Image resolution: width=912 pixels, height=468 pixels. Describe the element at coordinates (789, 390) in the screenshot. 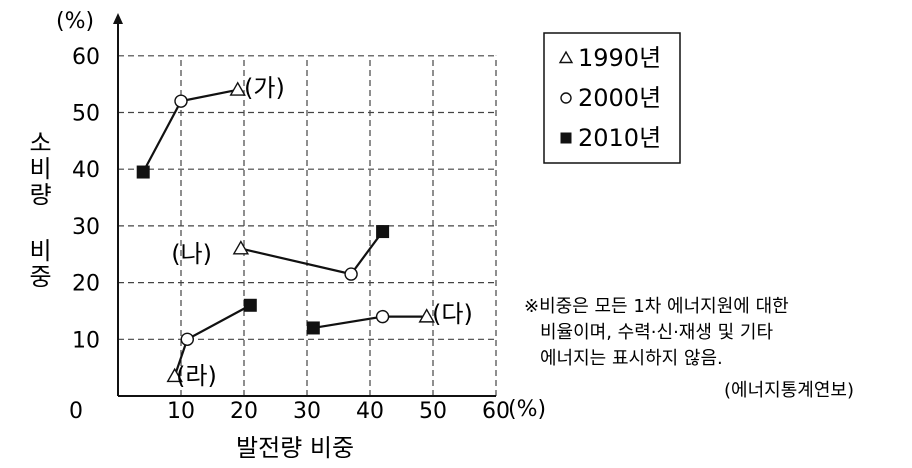

I see `source-label: (에너지통계연보)` at that location.